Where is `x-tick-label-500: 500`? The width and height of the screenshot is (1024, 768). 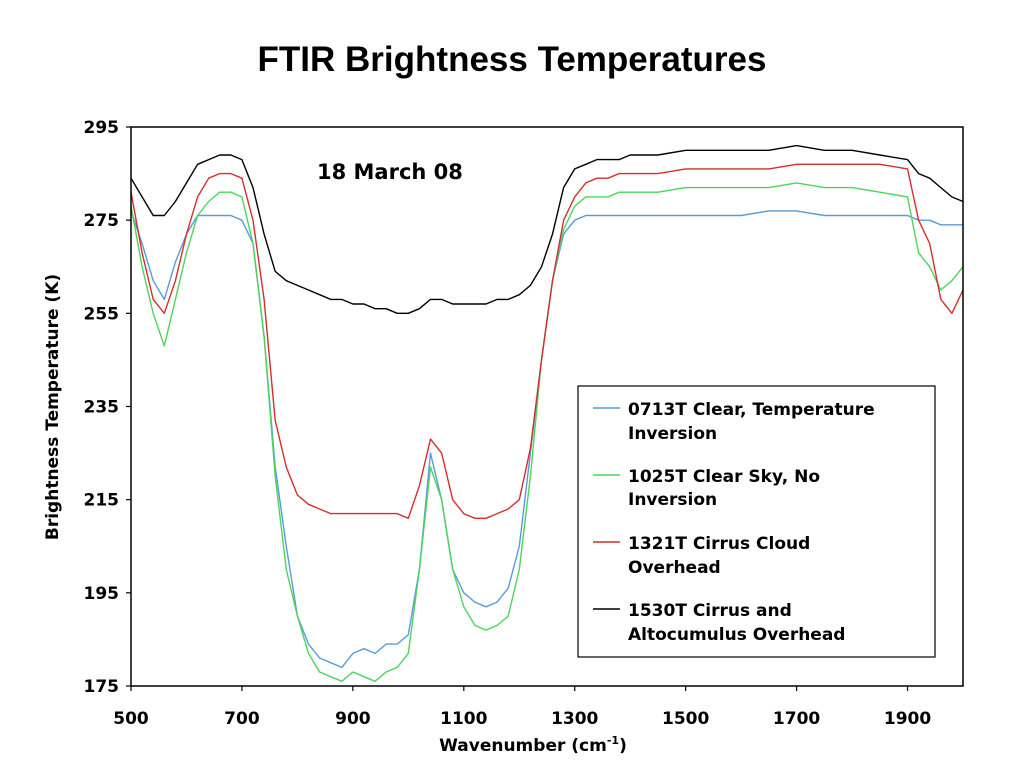
x-tick-label-500: 500 is located at coordinates (131, 719).